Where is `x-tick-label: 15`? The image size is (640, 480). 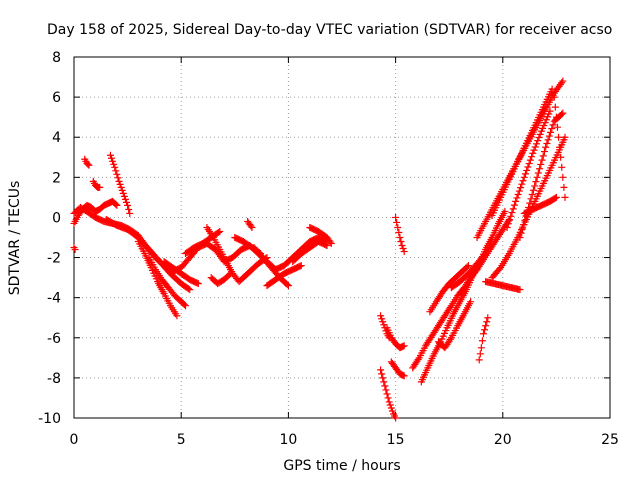
x-tick-label: 15 is located at coordinates (396, 440).